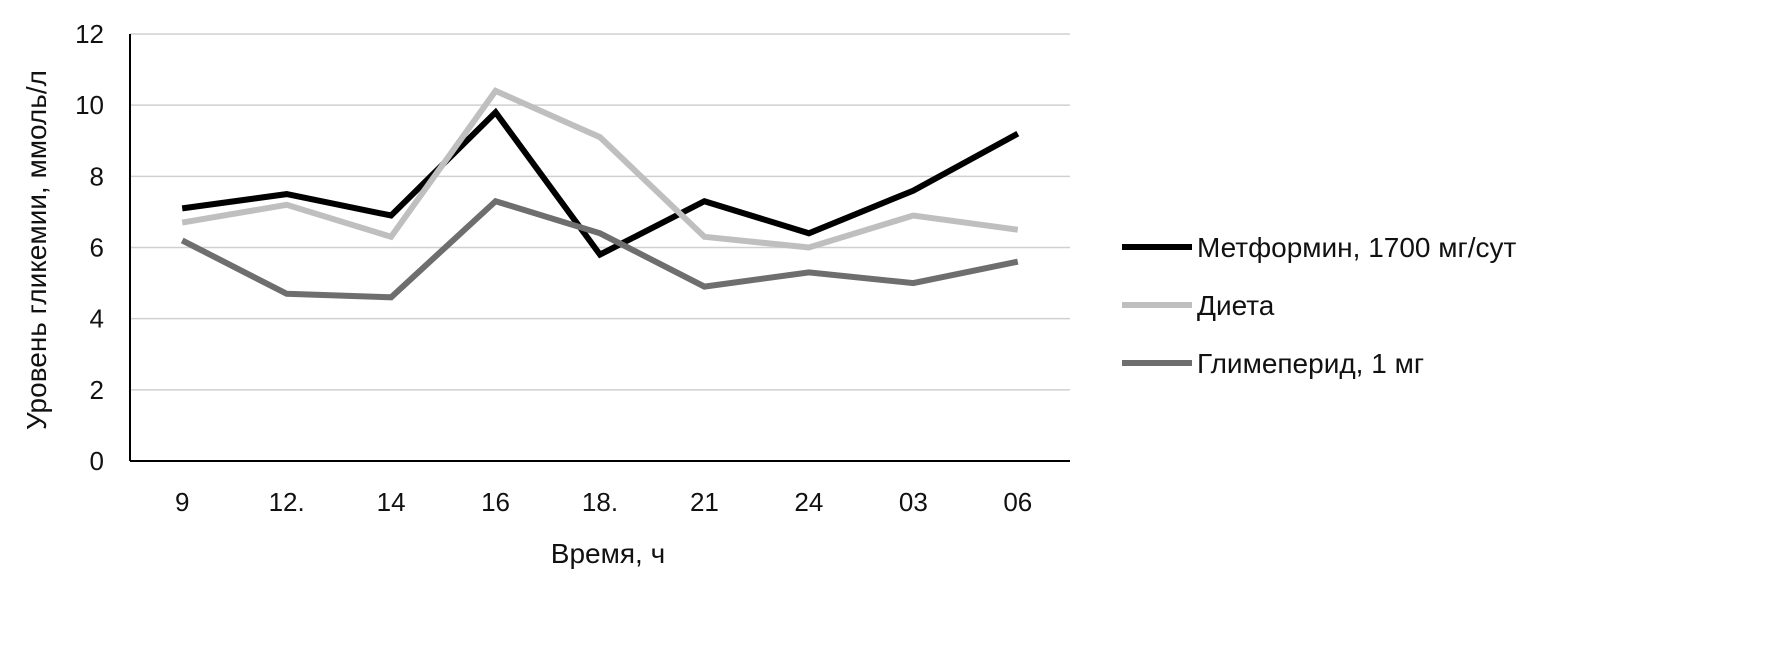 The width and height of the screenshot is (1772, 665). I want to click on y-tick-label: 6, so click(97, 248).